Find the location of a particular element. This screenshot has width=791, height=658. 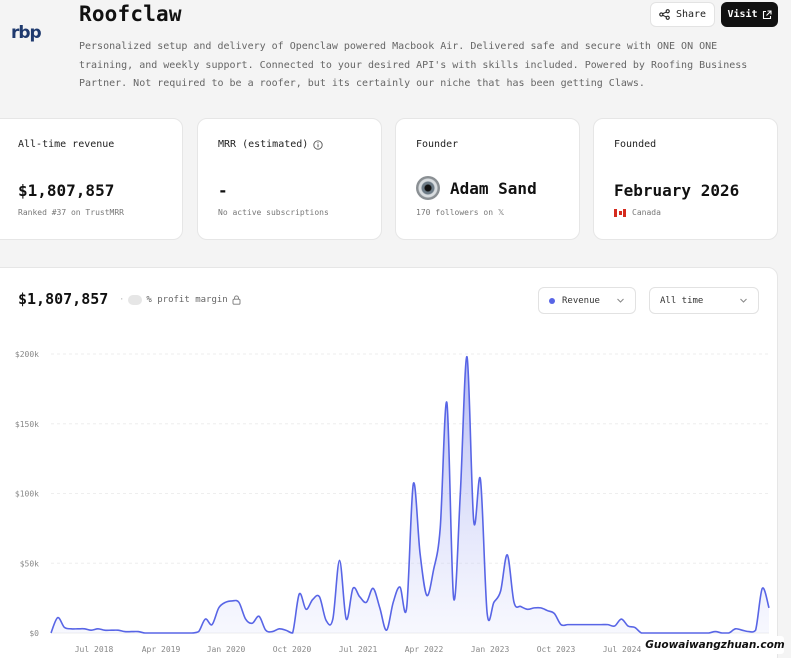

stat-label: Founded is located at coordinates (635, 144).